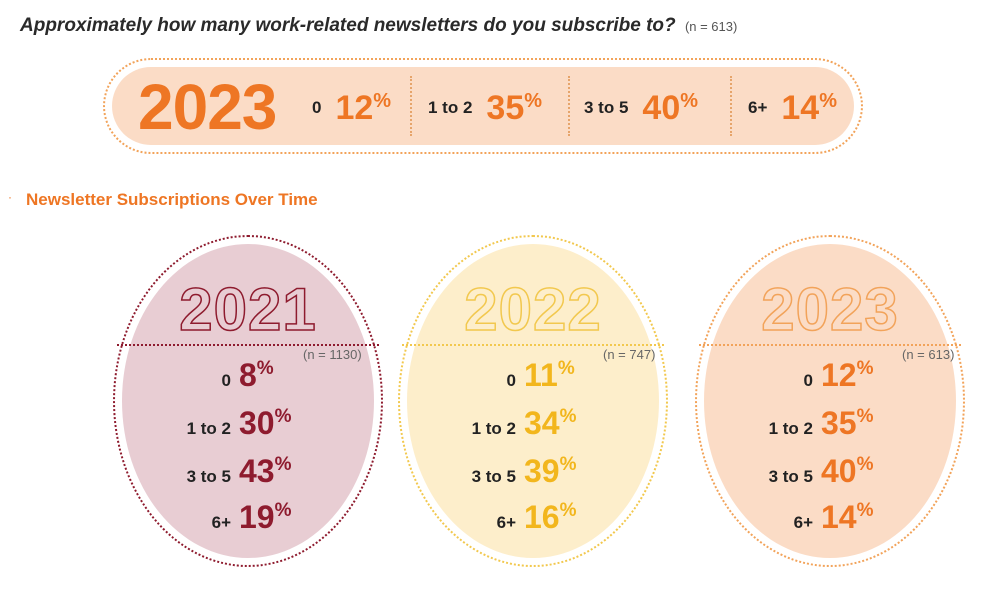 This screenshot has height=599, width=1000. I want to click on oval-row: 1 to 2 35%, so click(830, 427).